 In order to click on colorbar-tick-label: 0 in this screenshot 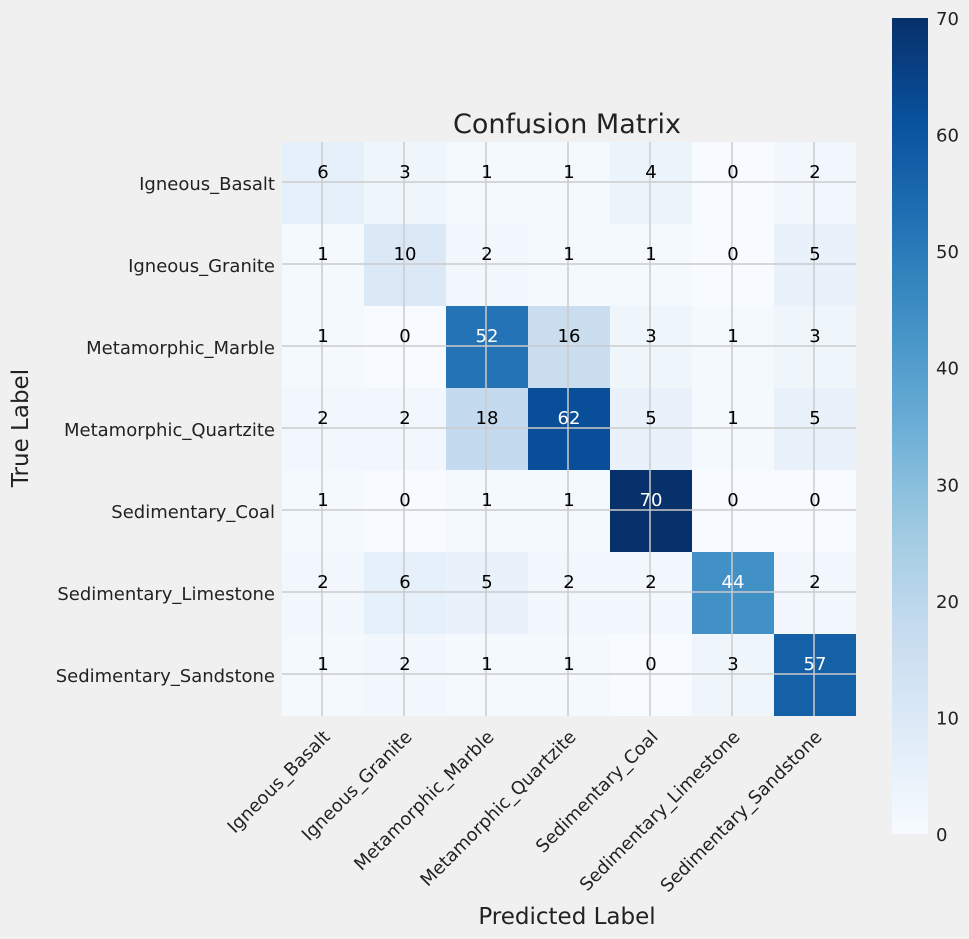, I will do `click(941, 835)`.